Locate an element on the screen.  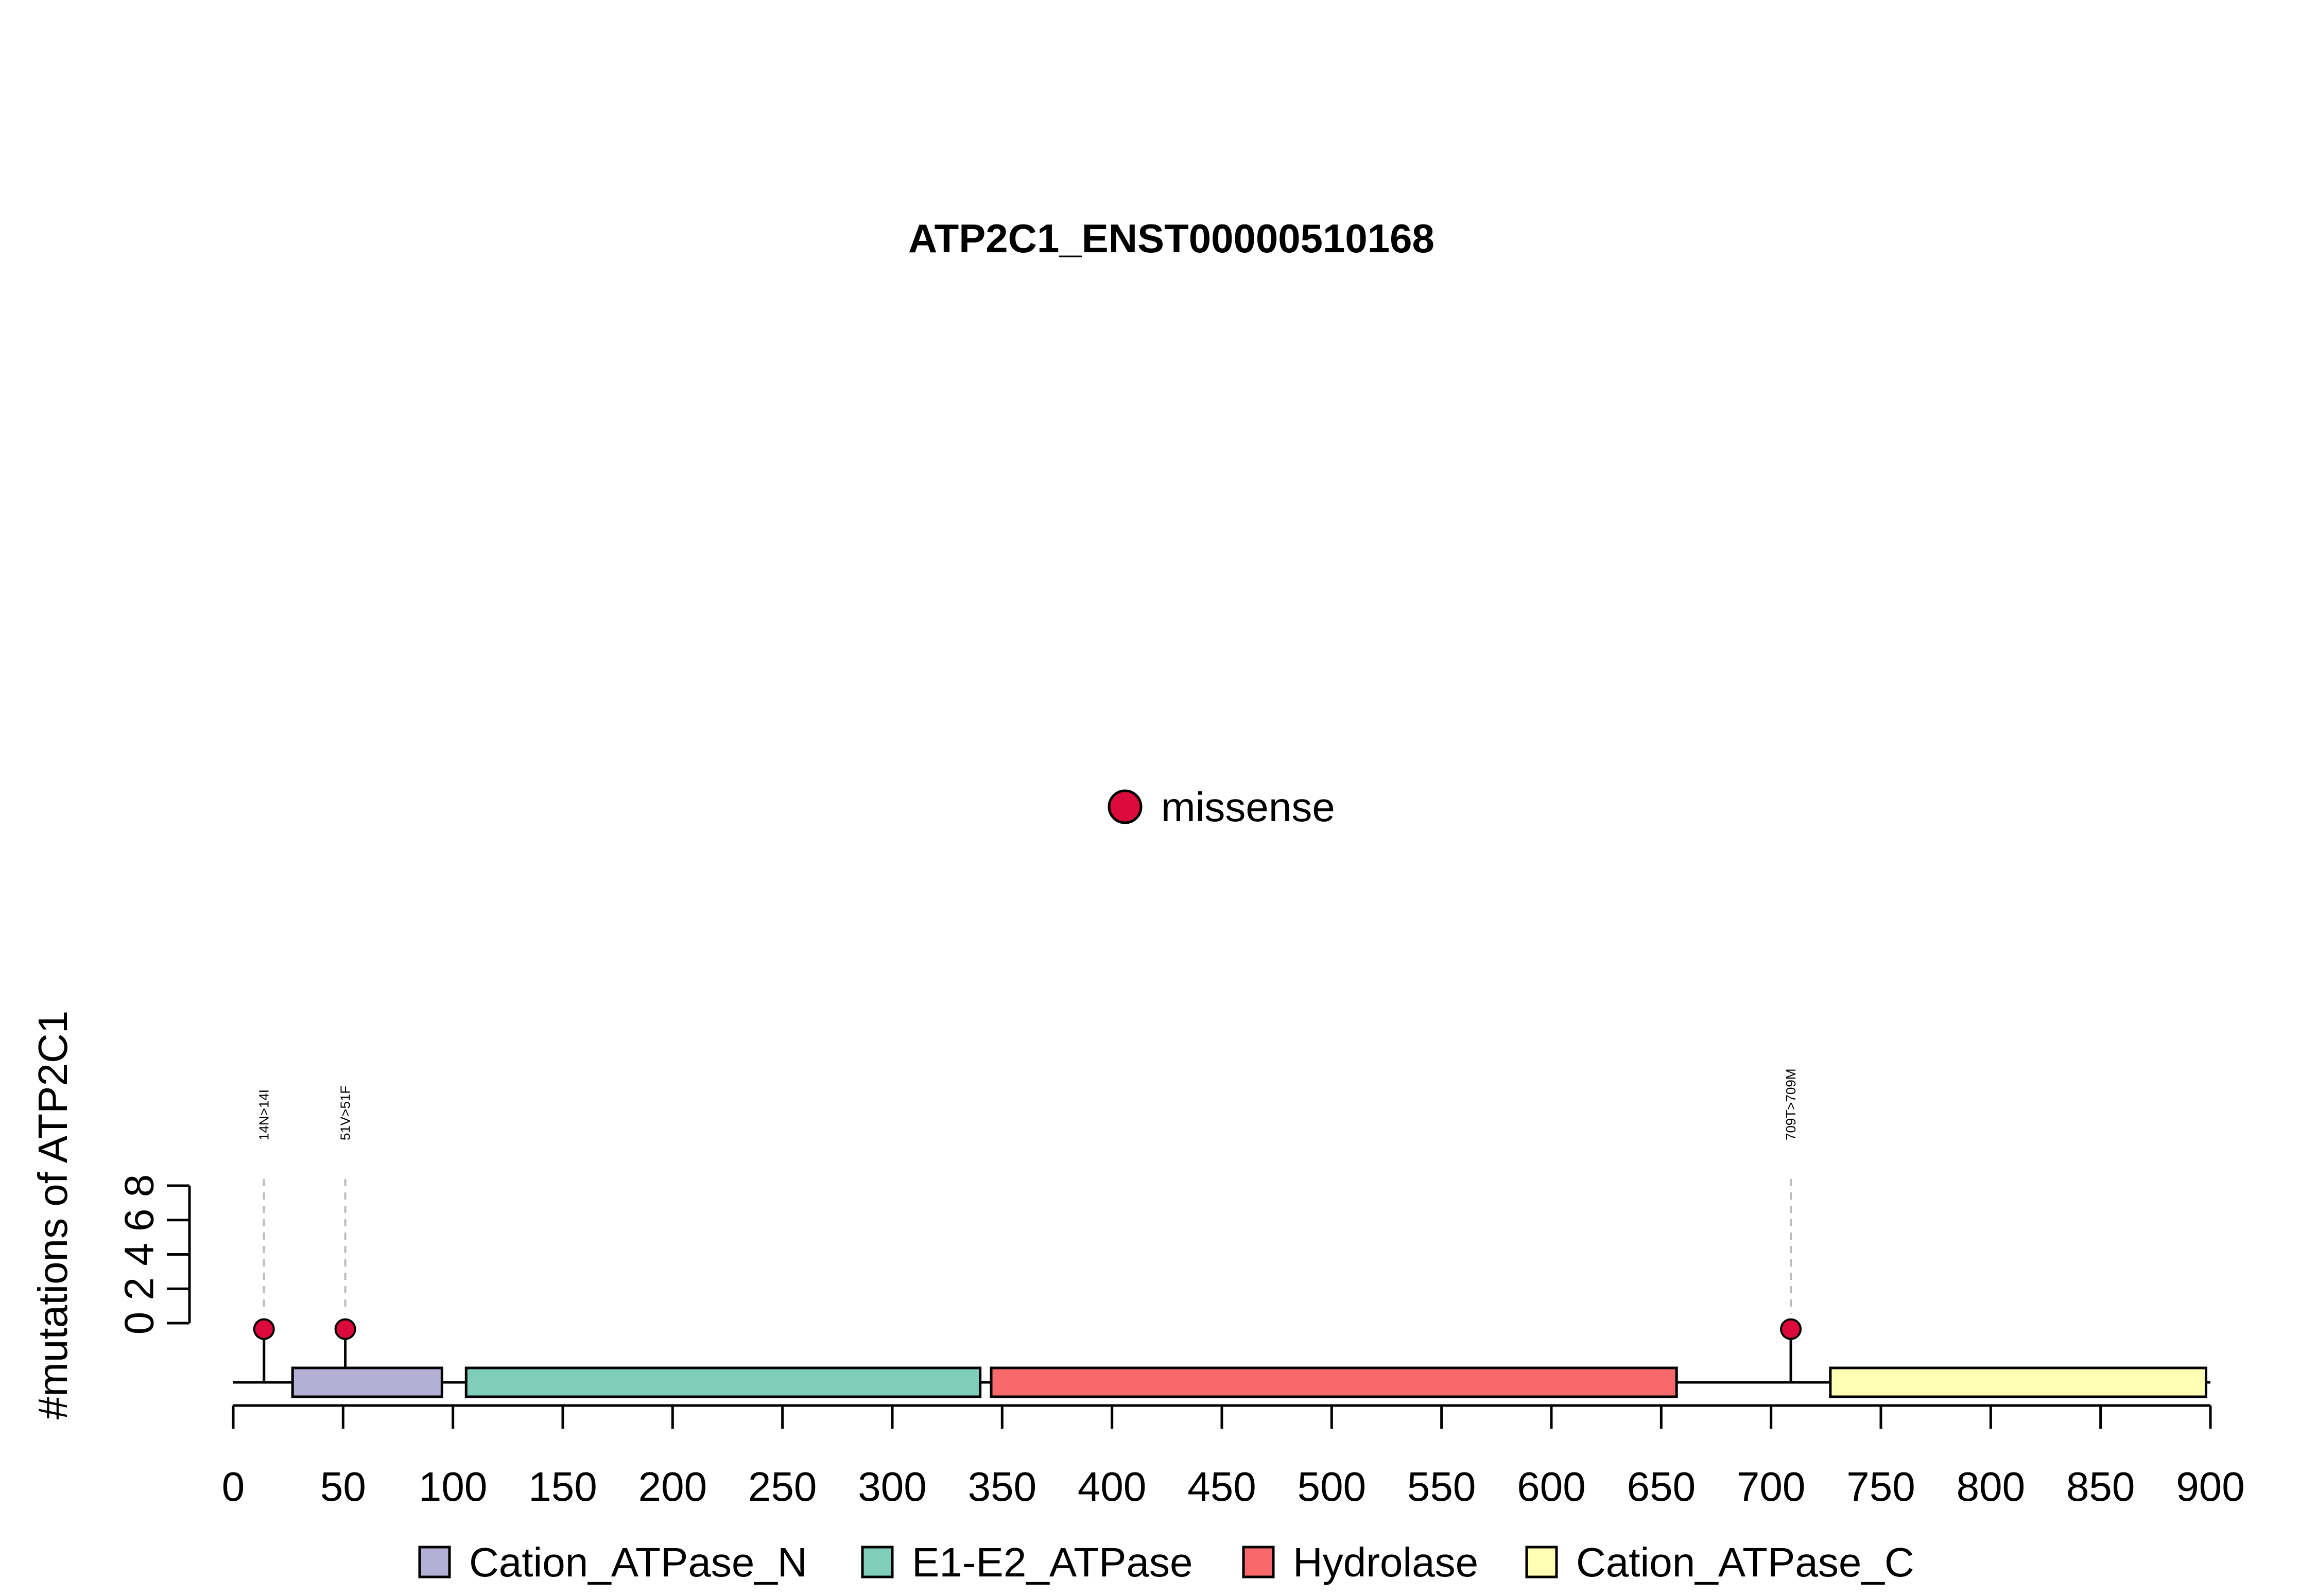
mutation-head-14N>14I is located at coordinates (264, 1329).